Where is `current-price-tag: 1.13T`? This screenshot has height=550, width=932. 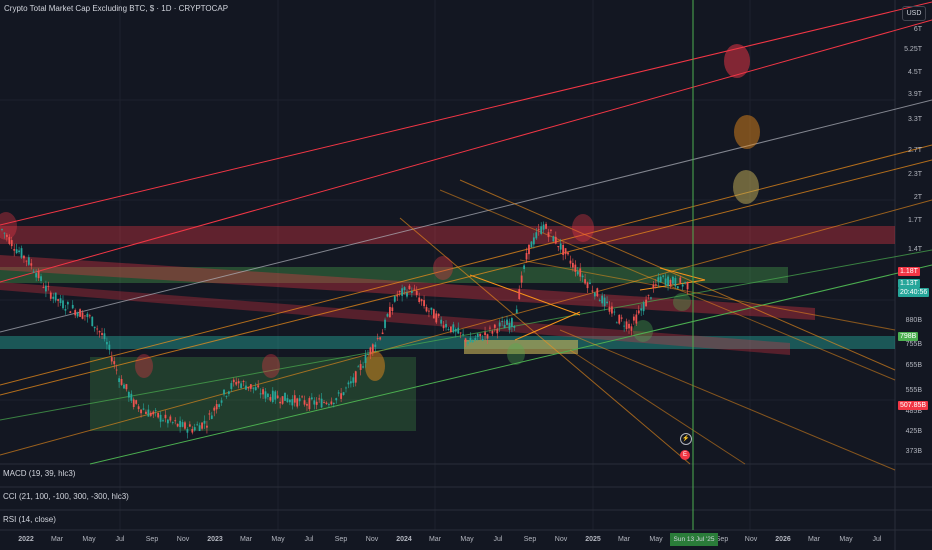
current-price-tag: 1.13T is located at coordinates (909, 283).